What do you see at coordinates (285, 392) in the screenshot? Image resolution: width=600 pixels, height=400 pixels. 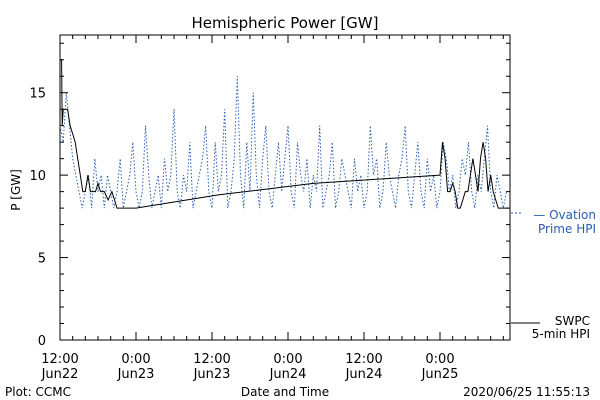 I see `x-axis-label: Date and Time` at bounding box center [285, 392].